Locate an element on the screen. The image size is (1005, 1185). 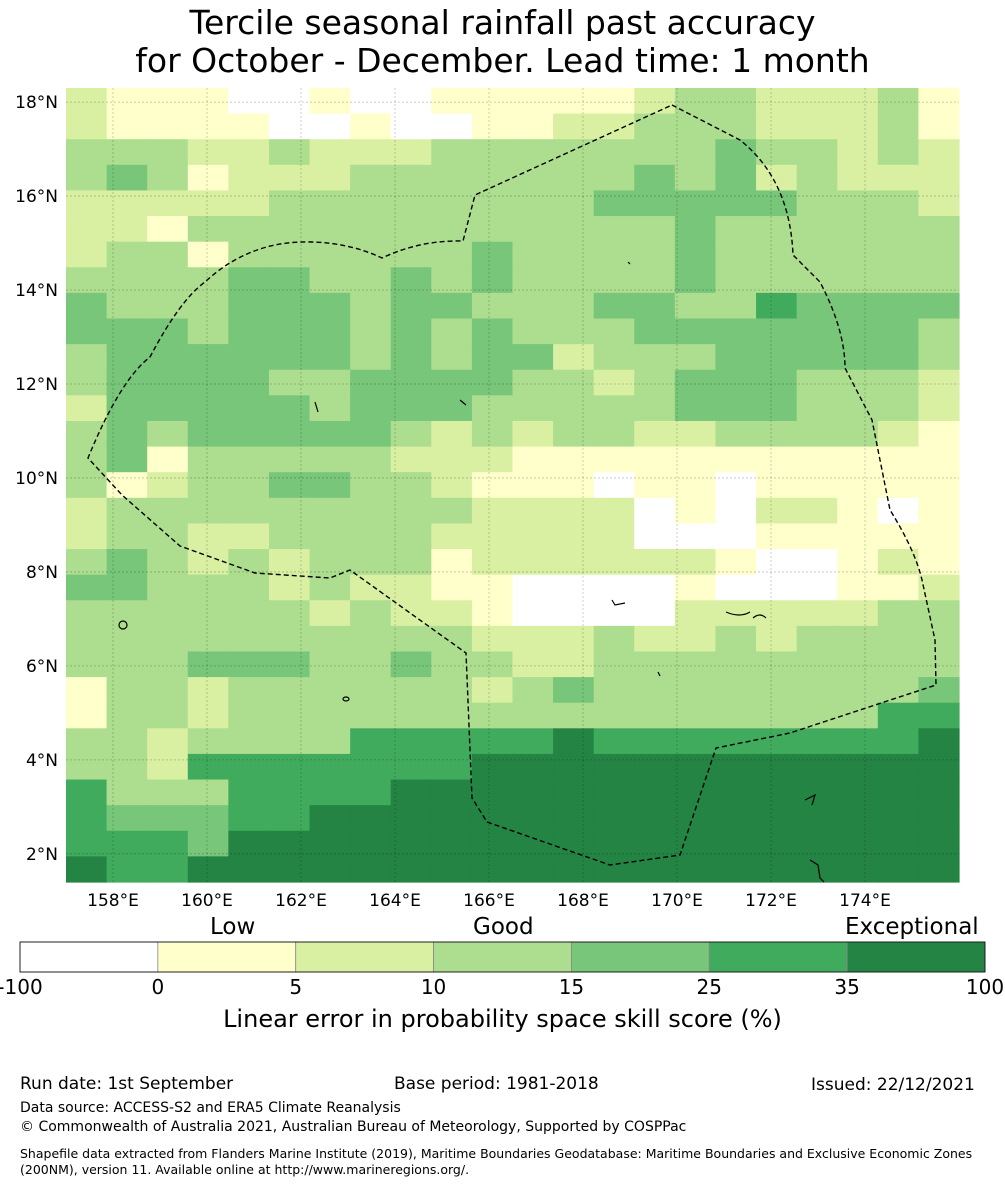
lon-tick-label: 164°E is located at coordinates (395, 901).